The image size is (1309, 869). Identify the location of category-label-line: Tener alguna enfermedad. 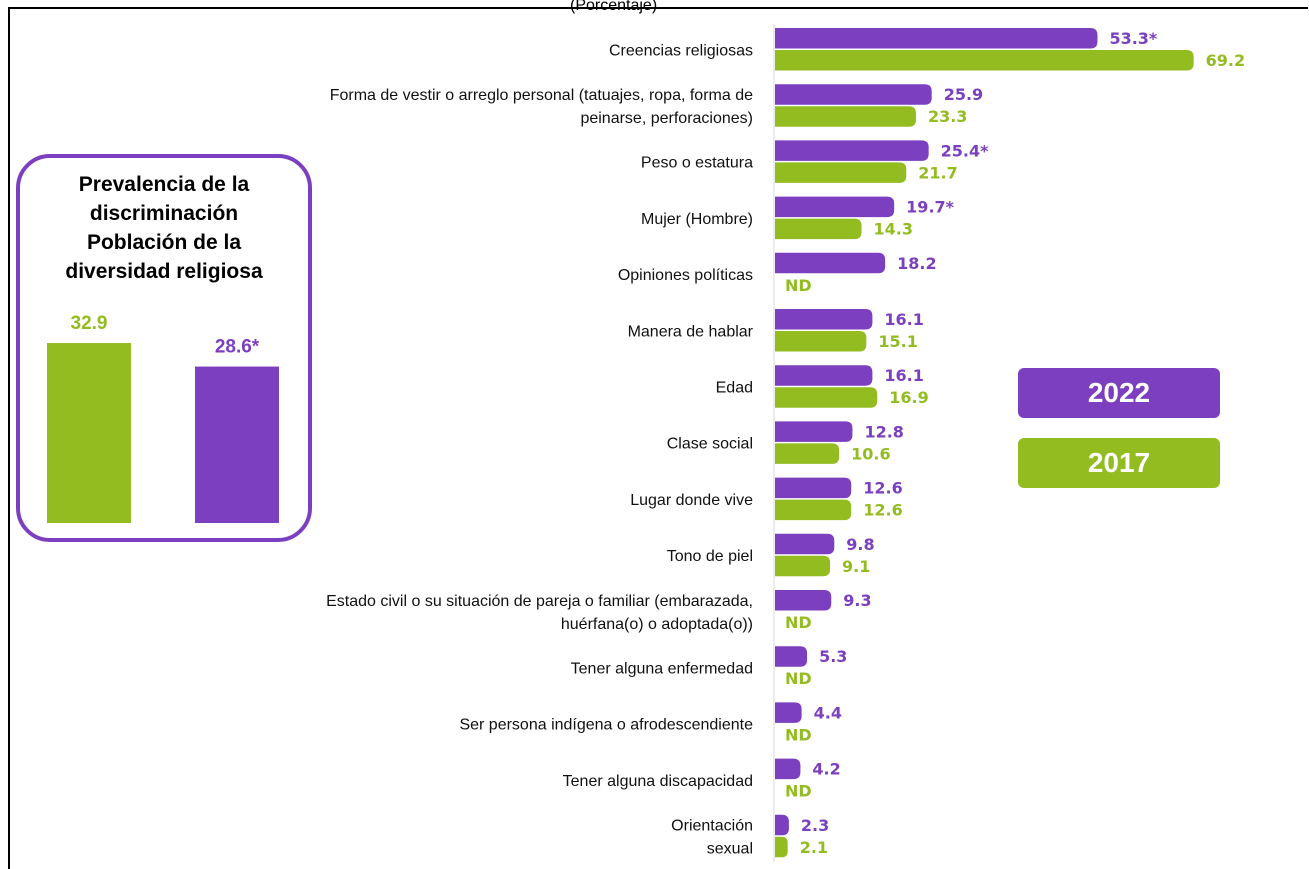
(662, 668).